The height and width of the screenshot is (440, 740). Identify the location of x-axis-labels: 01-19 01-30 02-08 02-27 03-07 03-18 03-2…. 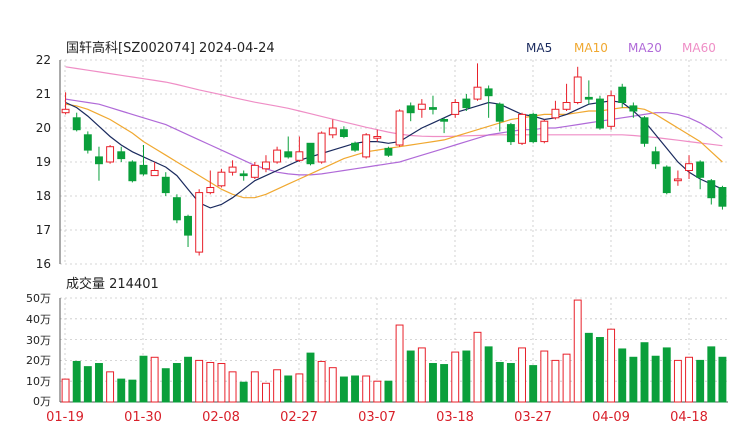
(377, 417).